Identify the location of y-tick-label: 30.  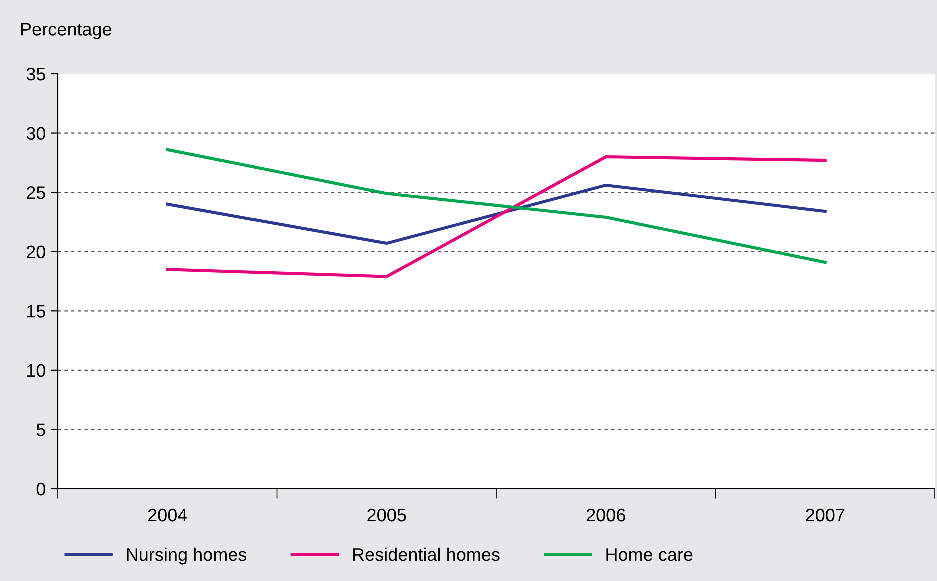
(36, 133).